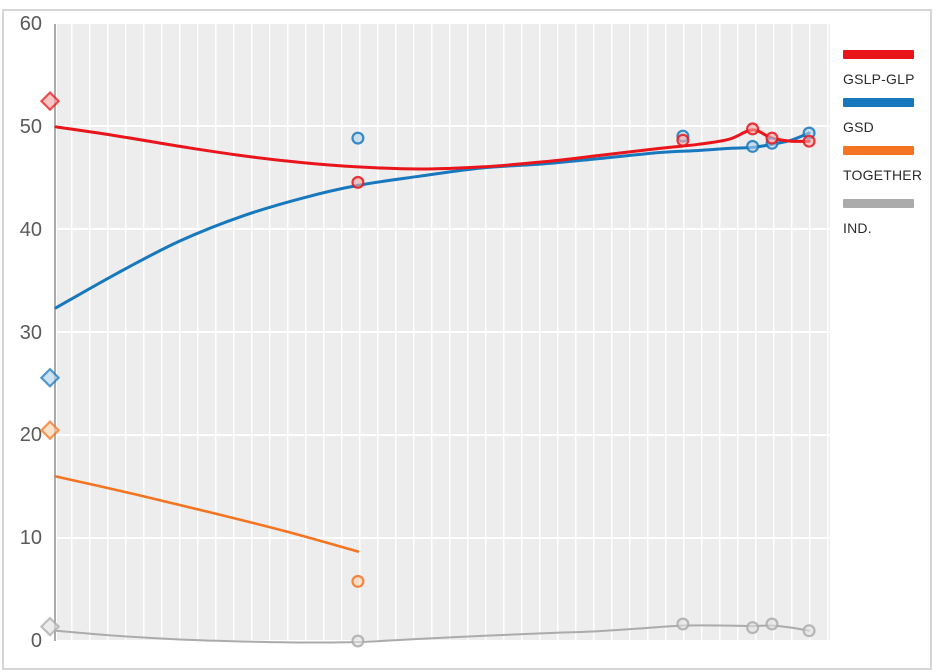 This screenshot has height=672, width=936. Describe the element at coordinates (30, 435) in the screenshot. I see `y-axis-tick-label: 20` at that location.